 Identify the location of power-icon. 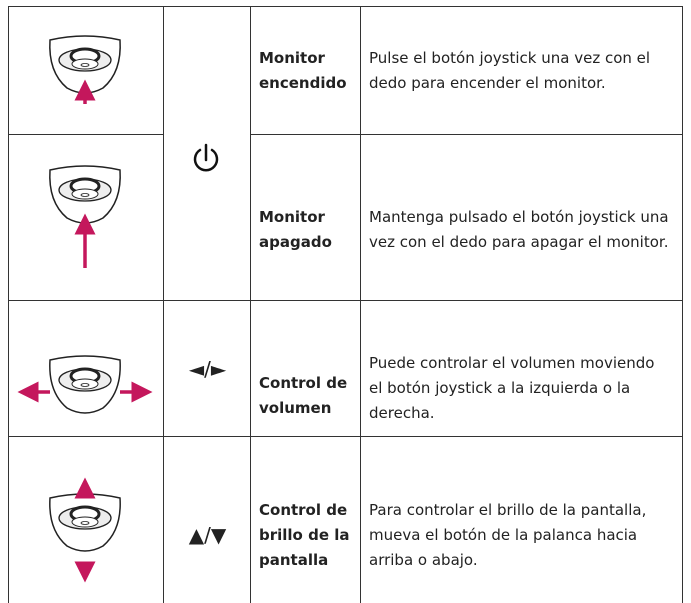
(206, 157).